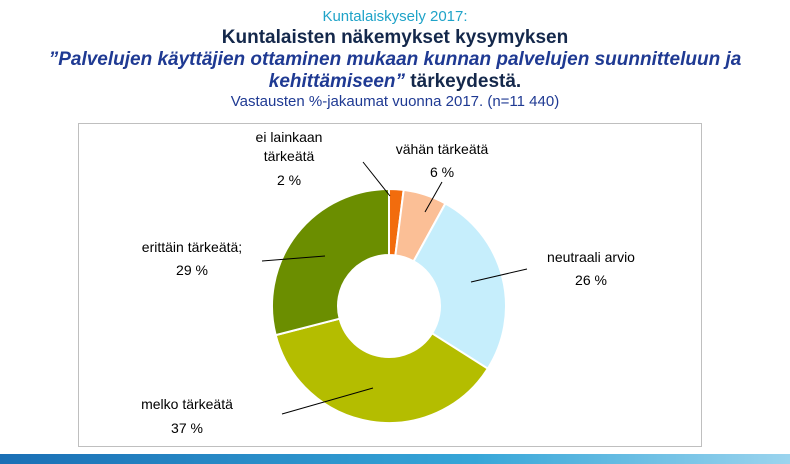  What do you see at coordinates (459, 286) in the screenshot?
I see `slice-neutraali` at bounding box center [459, 286].